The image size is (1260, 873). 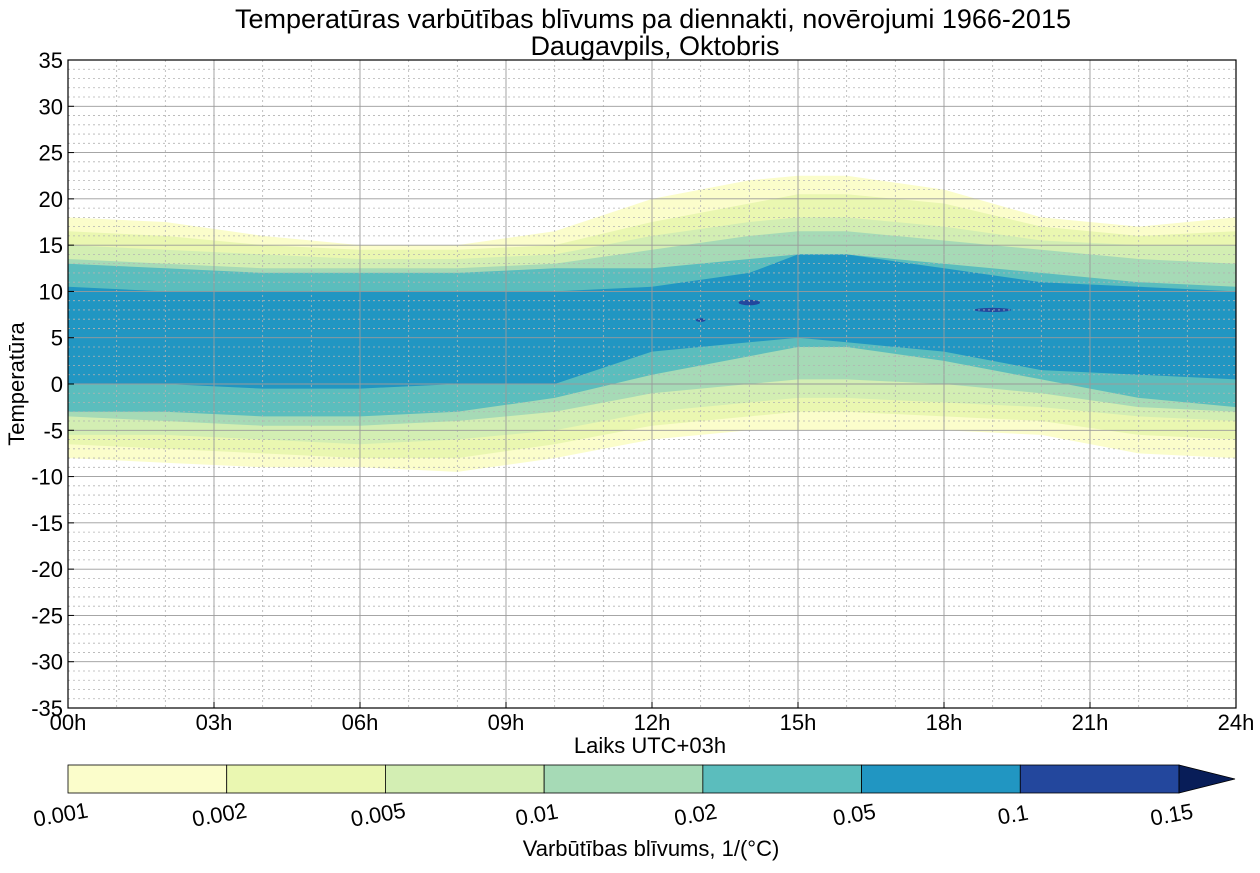 What do you see at coordinates (51, 106) in the screenshot?
I see `y-tick-label: 30` at bounding box center [51, 106].